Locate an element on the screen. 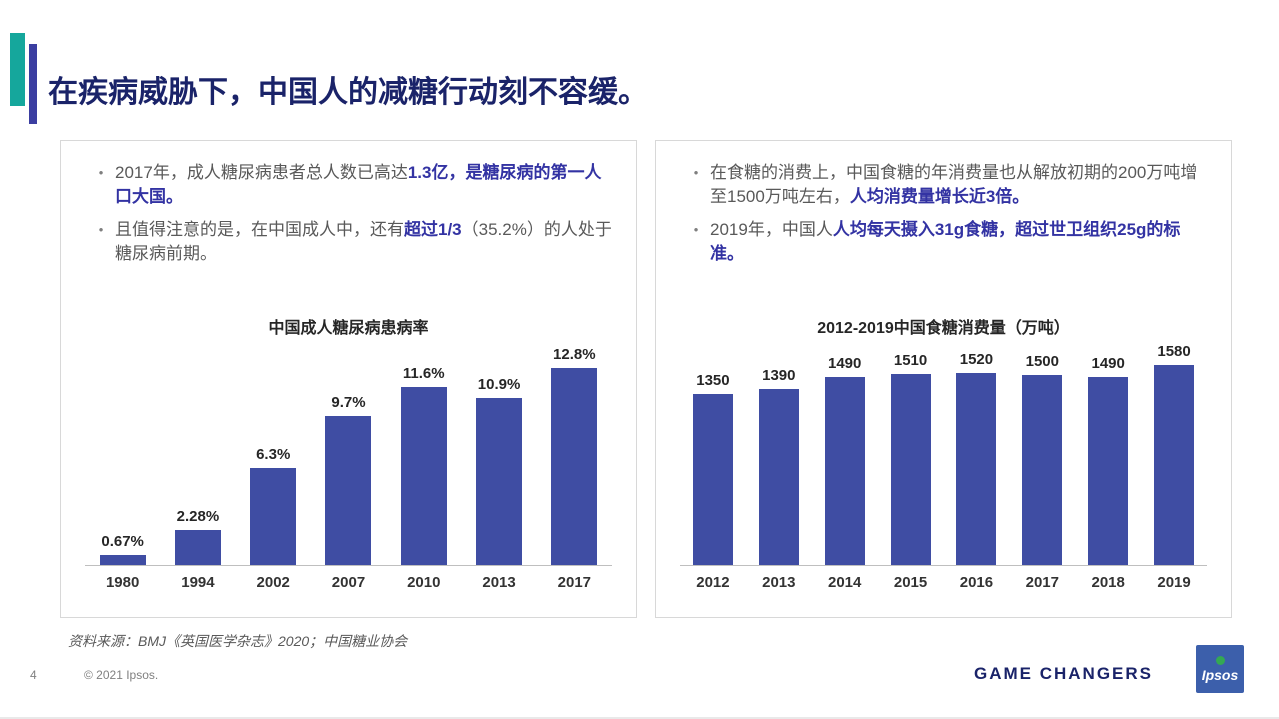 The image size is (1279, 719). x-axis-label: 1980 is located at coordinates (122, 582).